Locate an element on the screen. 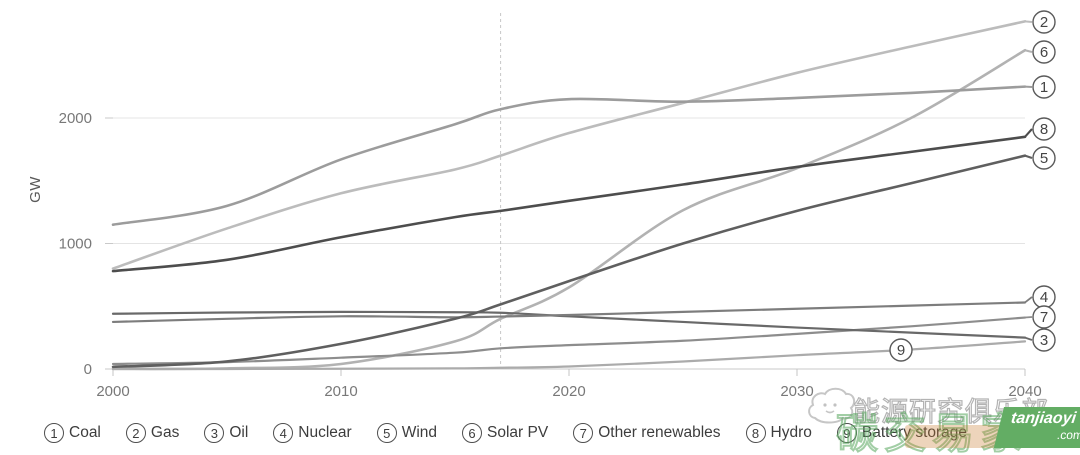 This screenshot has height=455, width=1080. y-tick-label: 2000 is located at coordinates (75, 118).